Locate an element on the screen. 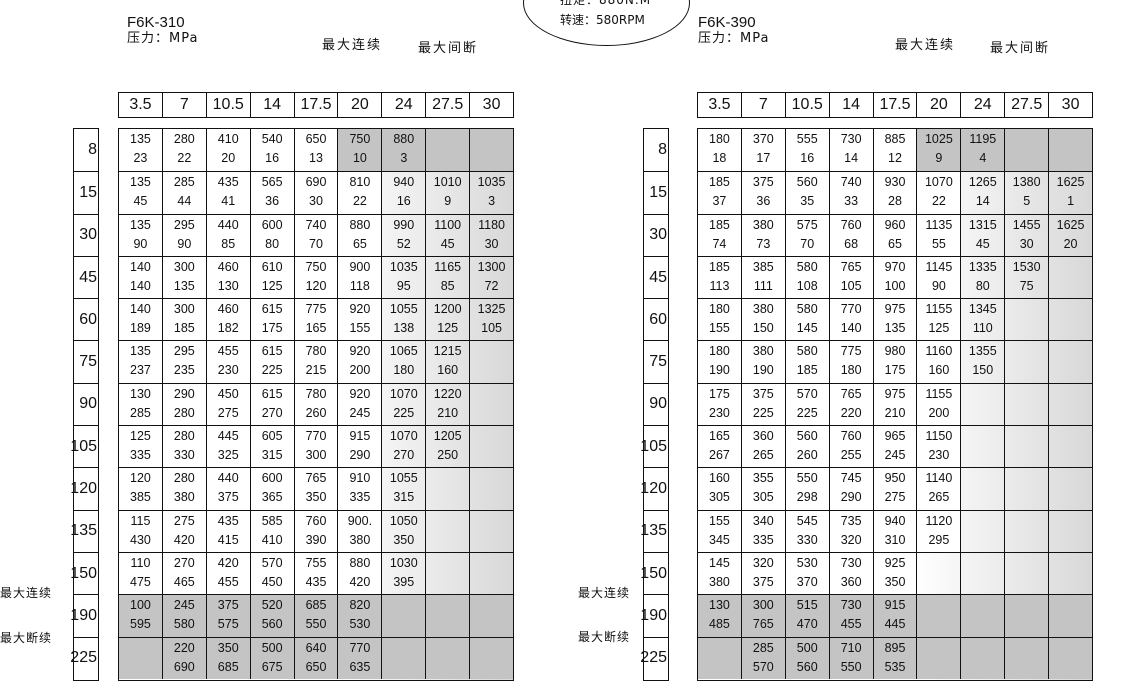 The width and height of the screenshot is (1141, 695). torque-value: 1165 is located at coordinates (448, 266).